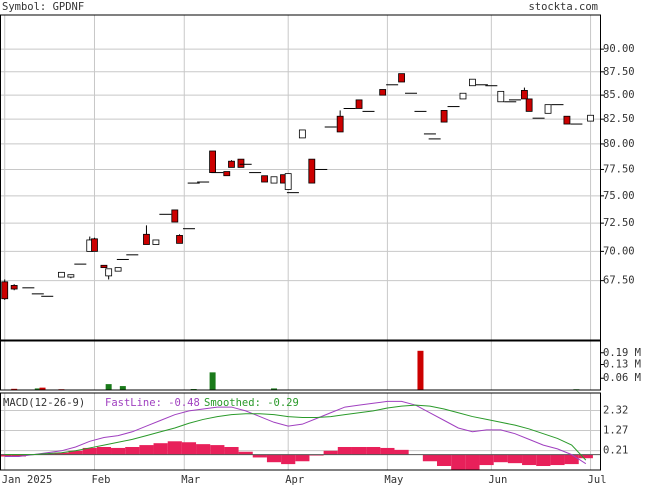 The width and height of the screenshot is (655, 486). What do you see at coordinates (100, 480) in the screenshot?
I see `x-tick-label: Feb` at bounding box center [100, 480].